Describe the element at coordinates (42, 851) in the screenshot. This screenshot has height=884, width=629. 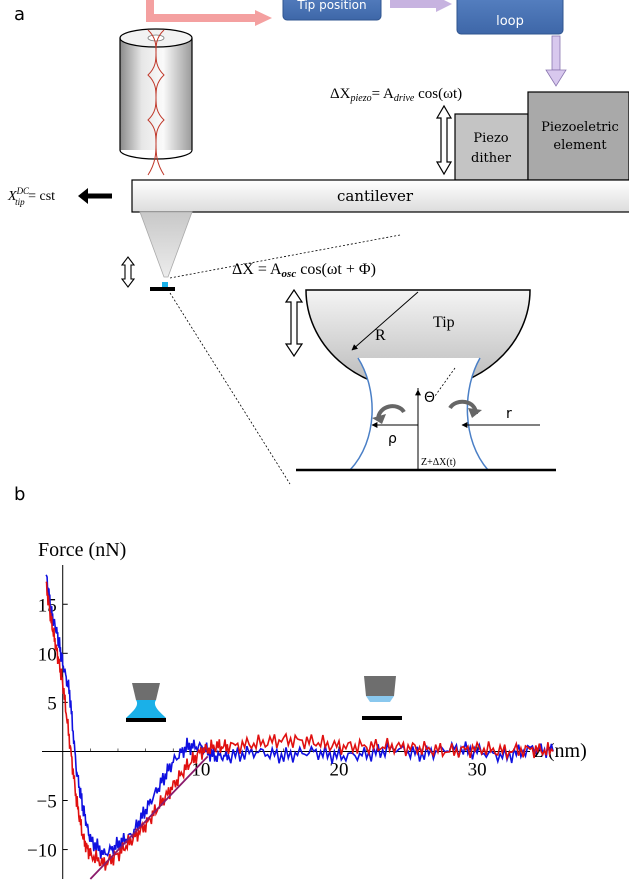
I see `y-tick-label: −10` at that location.